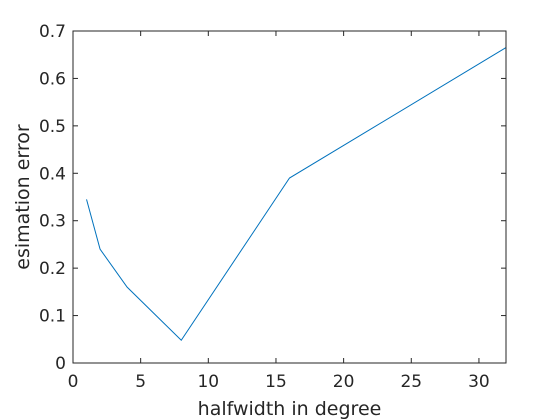  I want to click on y-tick-label: 0.2, so click(52, 269).